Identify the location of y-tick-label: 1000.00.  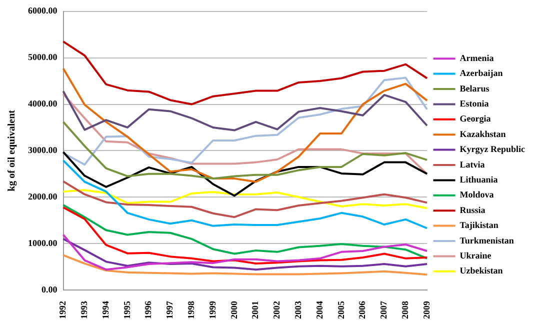
(43, 243).